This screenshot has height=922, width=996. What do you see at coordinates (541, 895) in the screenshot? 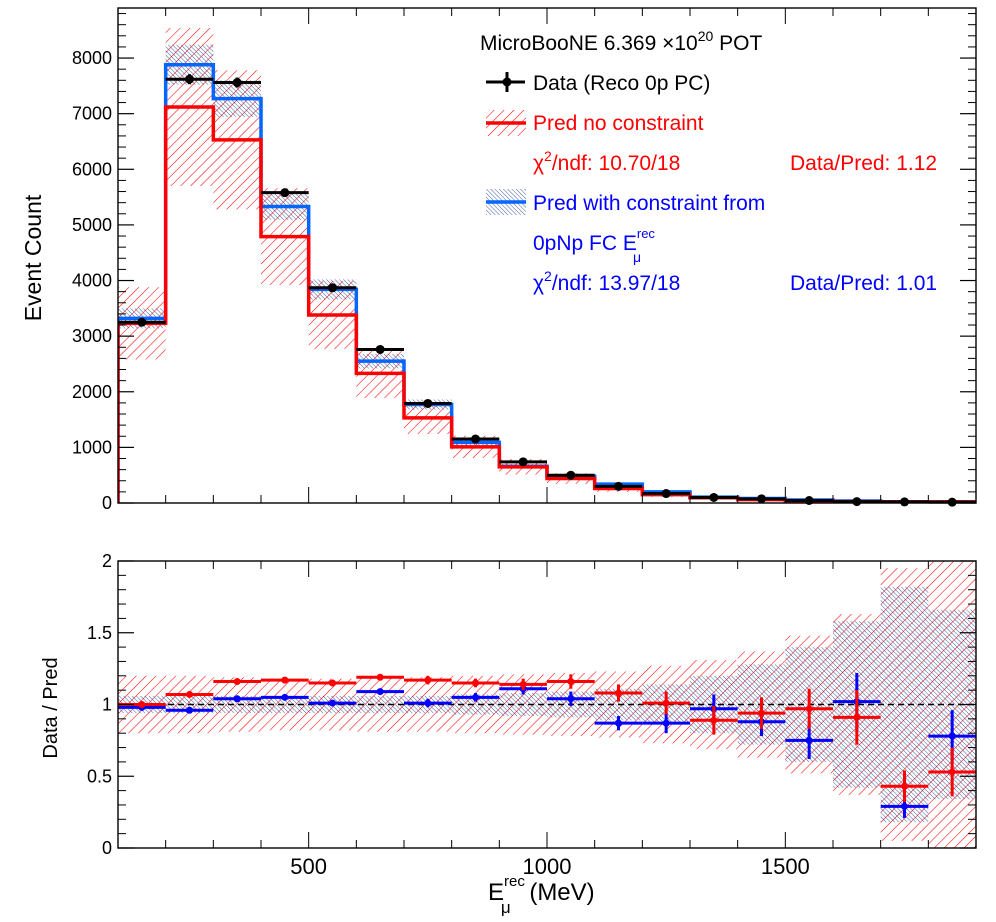
I see `bottom-x-axis-label: Erec μ (MeV)` at bounding box center [541, 895].